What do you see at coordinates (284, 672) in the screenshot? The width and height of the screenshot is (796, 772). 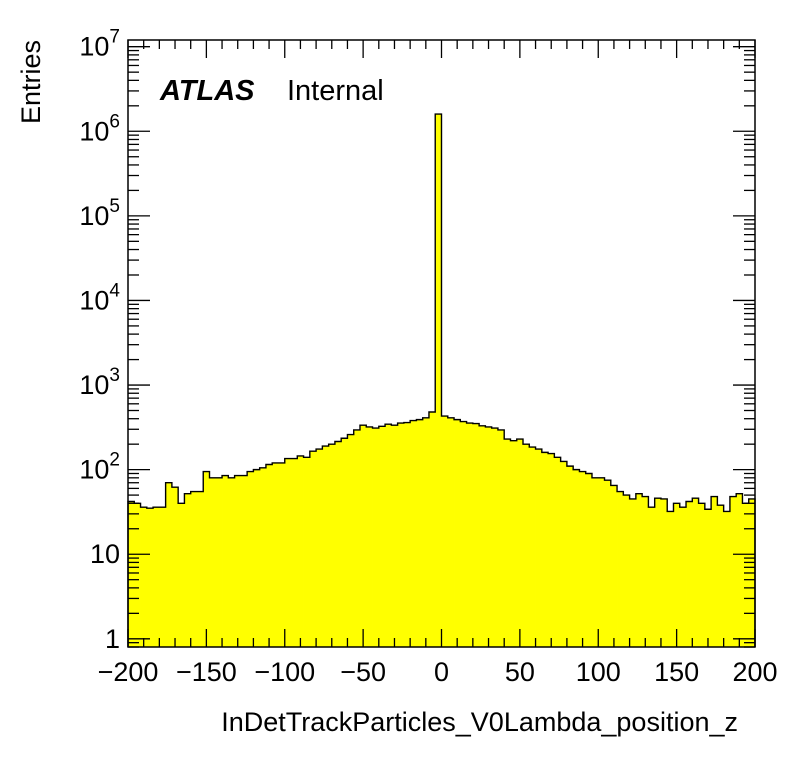 I see `x-tick-label: −100` at bounding box center [284, 672].